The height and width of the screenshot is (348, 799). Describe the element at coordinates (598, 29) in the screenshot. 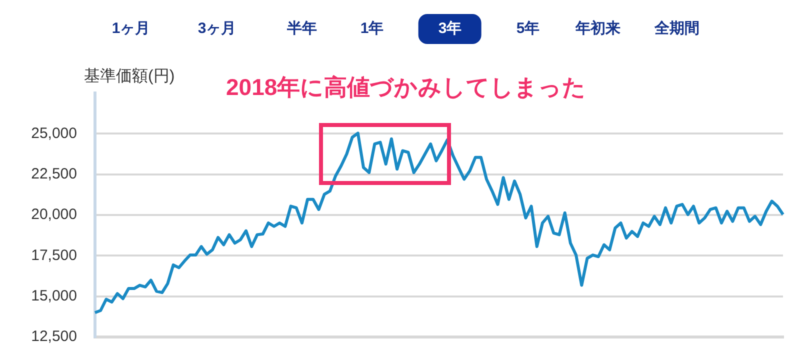

I see `text: 年初来` at that location.